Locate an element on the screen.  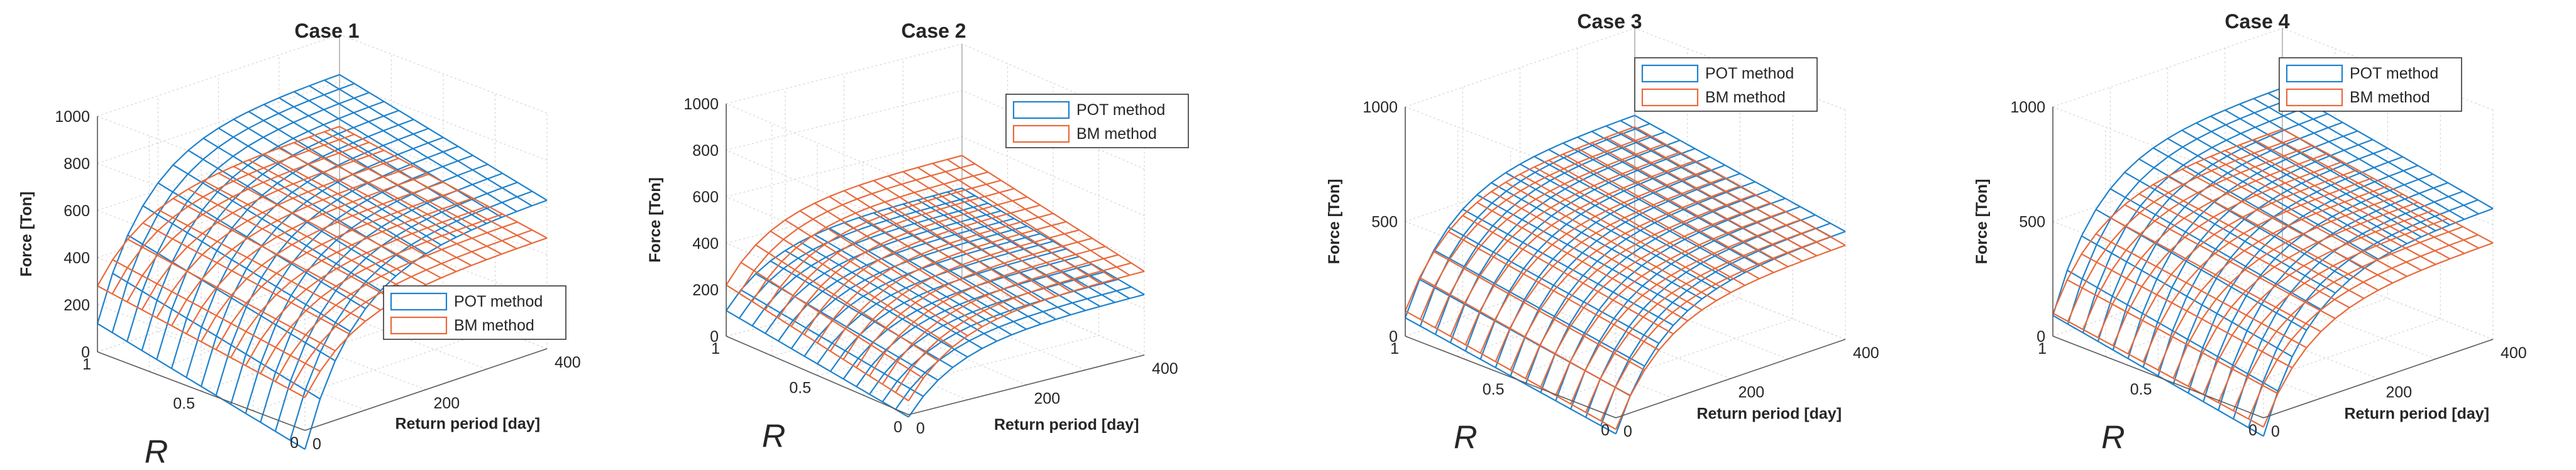
axes is located at coordinates (2273, 262).